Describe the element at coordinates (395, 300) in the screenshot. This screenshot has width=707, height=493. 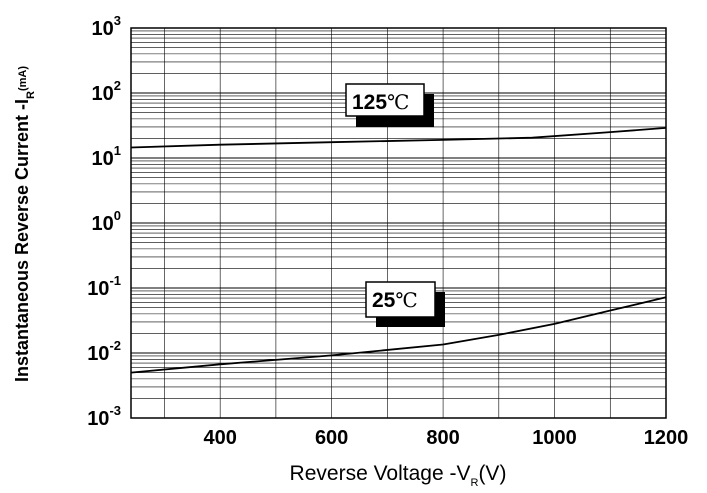
I see `series-label-25c-text: 25℃` at that location.